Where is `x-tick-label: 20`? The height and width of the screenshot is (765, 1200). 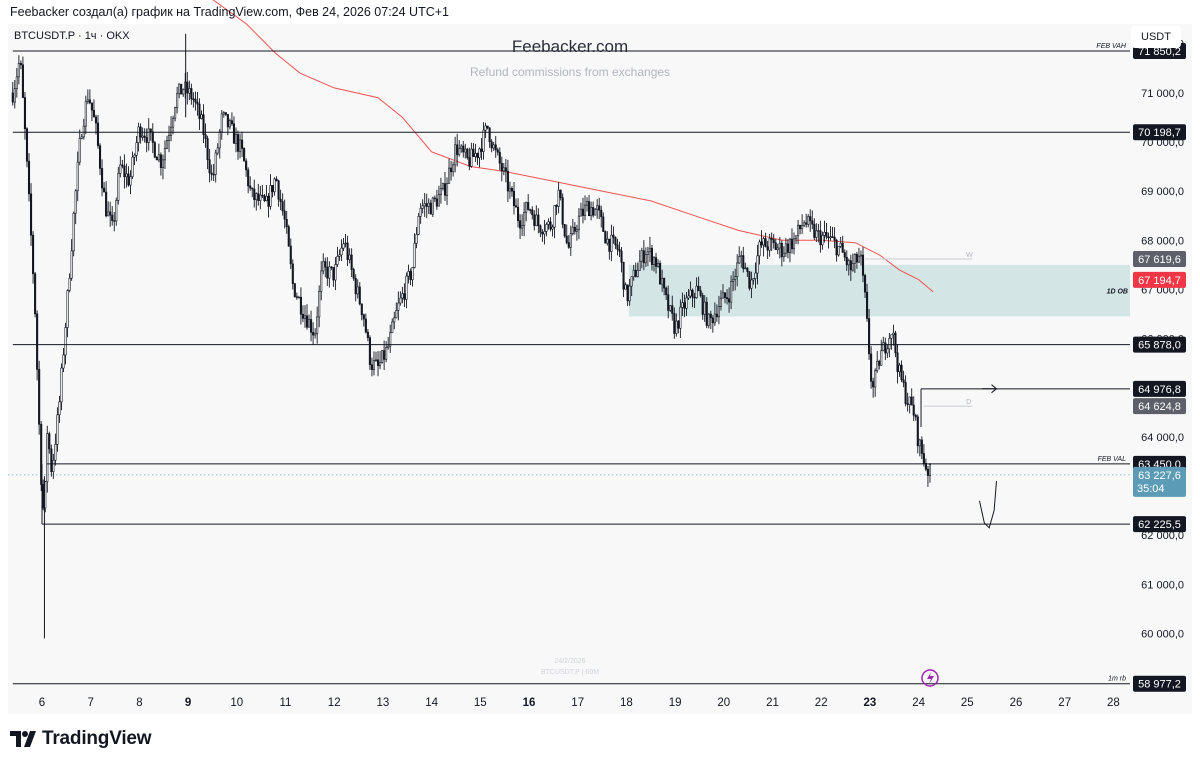
x-tick-label: 20 is located at coordinates (723, 703).